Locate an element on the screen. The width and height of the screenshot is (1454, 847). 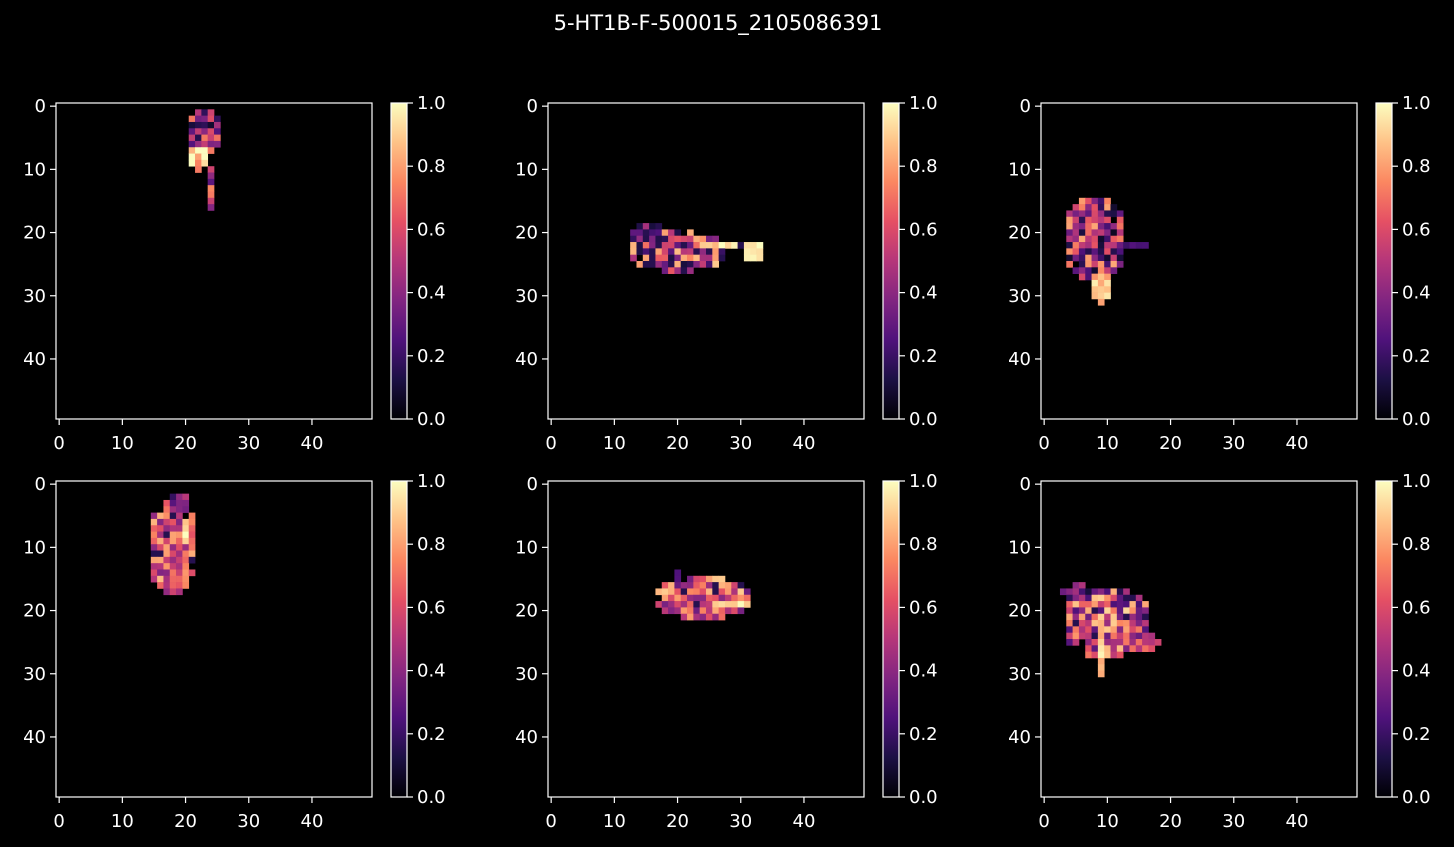
x-tick-label: 20 is located at coordinates (185, 821).